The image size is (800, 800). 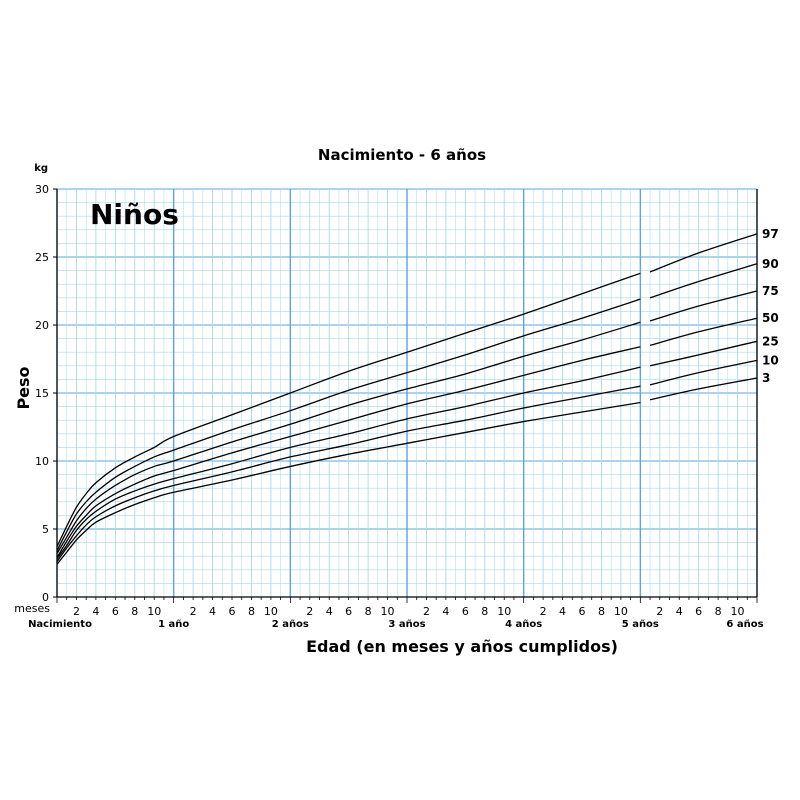 I want to click on x-year-label: 3 años, so click(x=406, y=624).